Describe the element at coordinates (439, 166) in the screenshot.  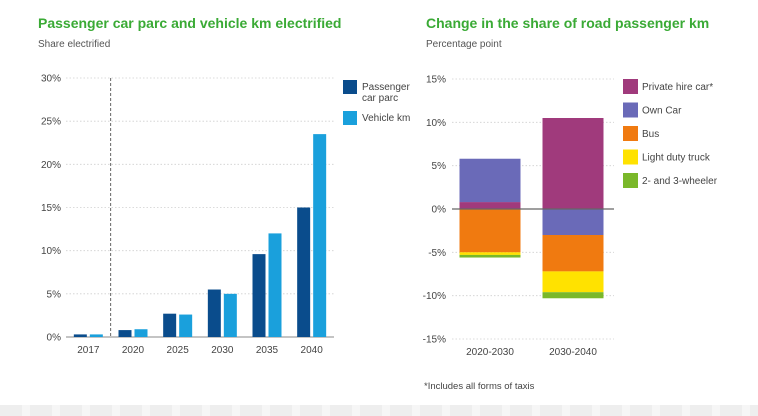
I see `right-y-tick-label: 5%` at that location.